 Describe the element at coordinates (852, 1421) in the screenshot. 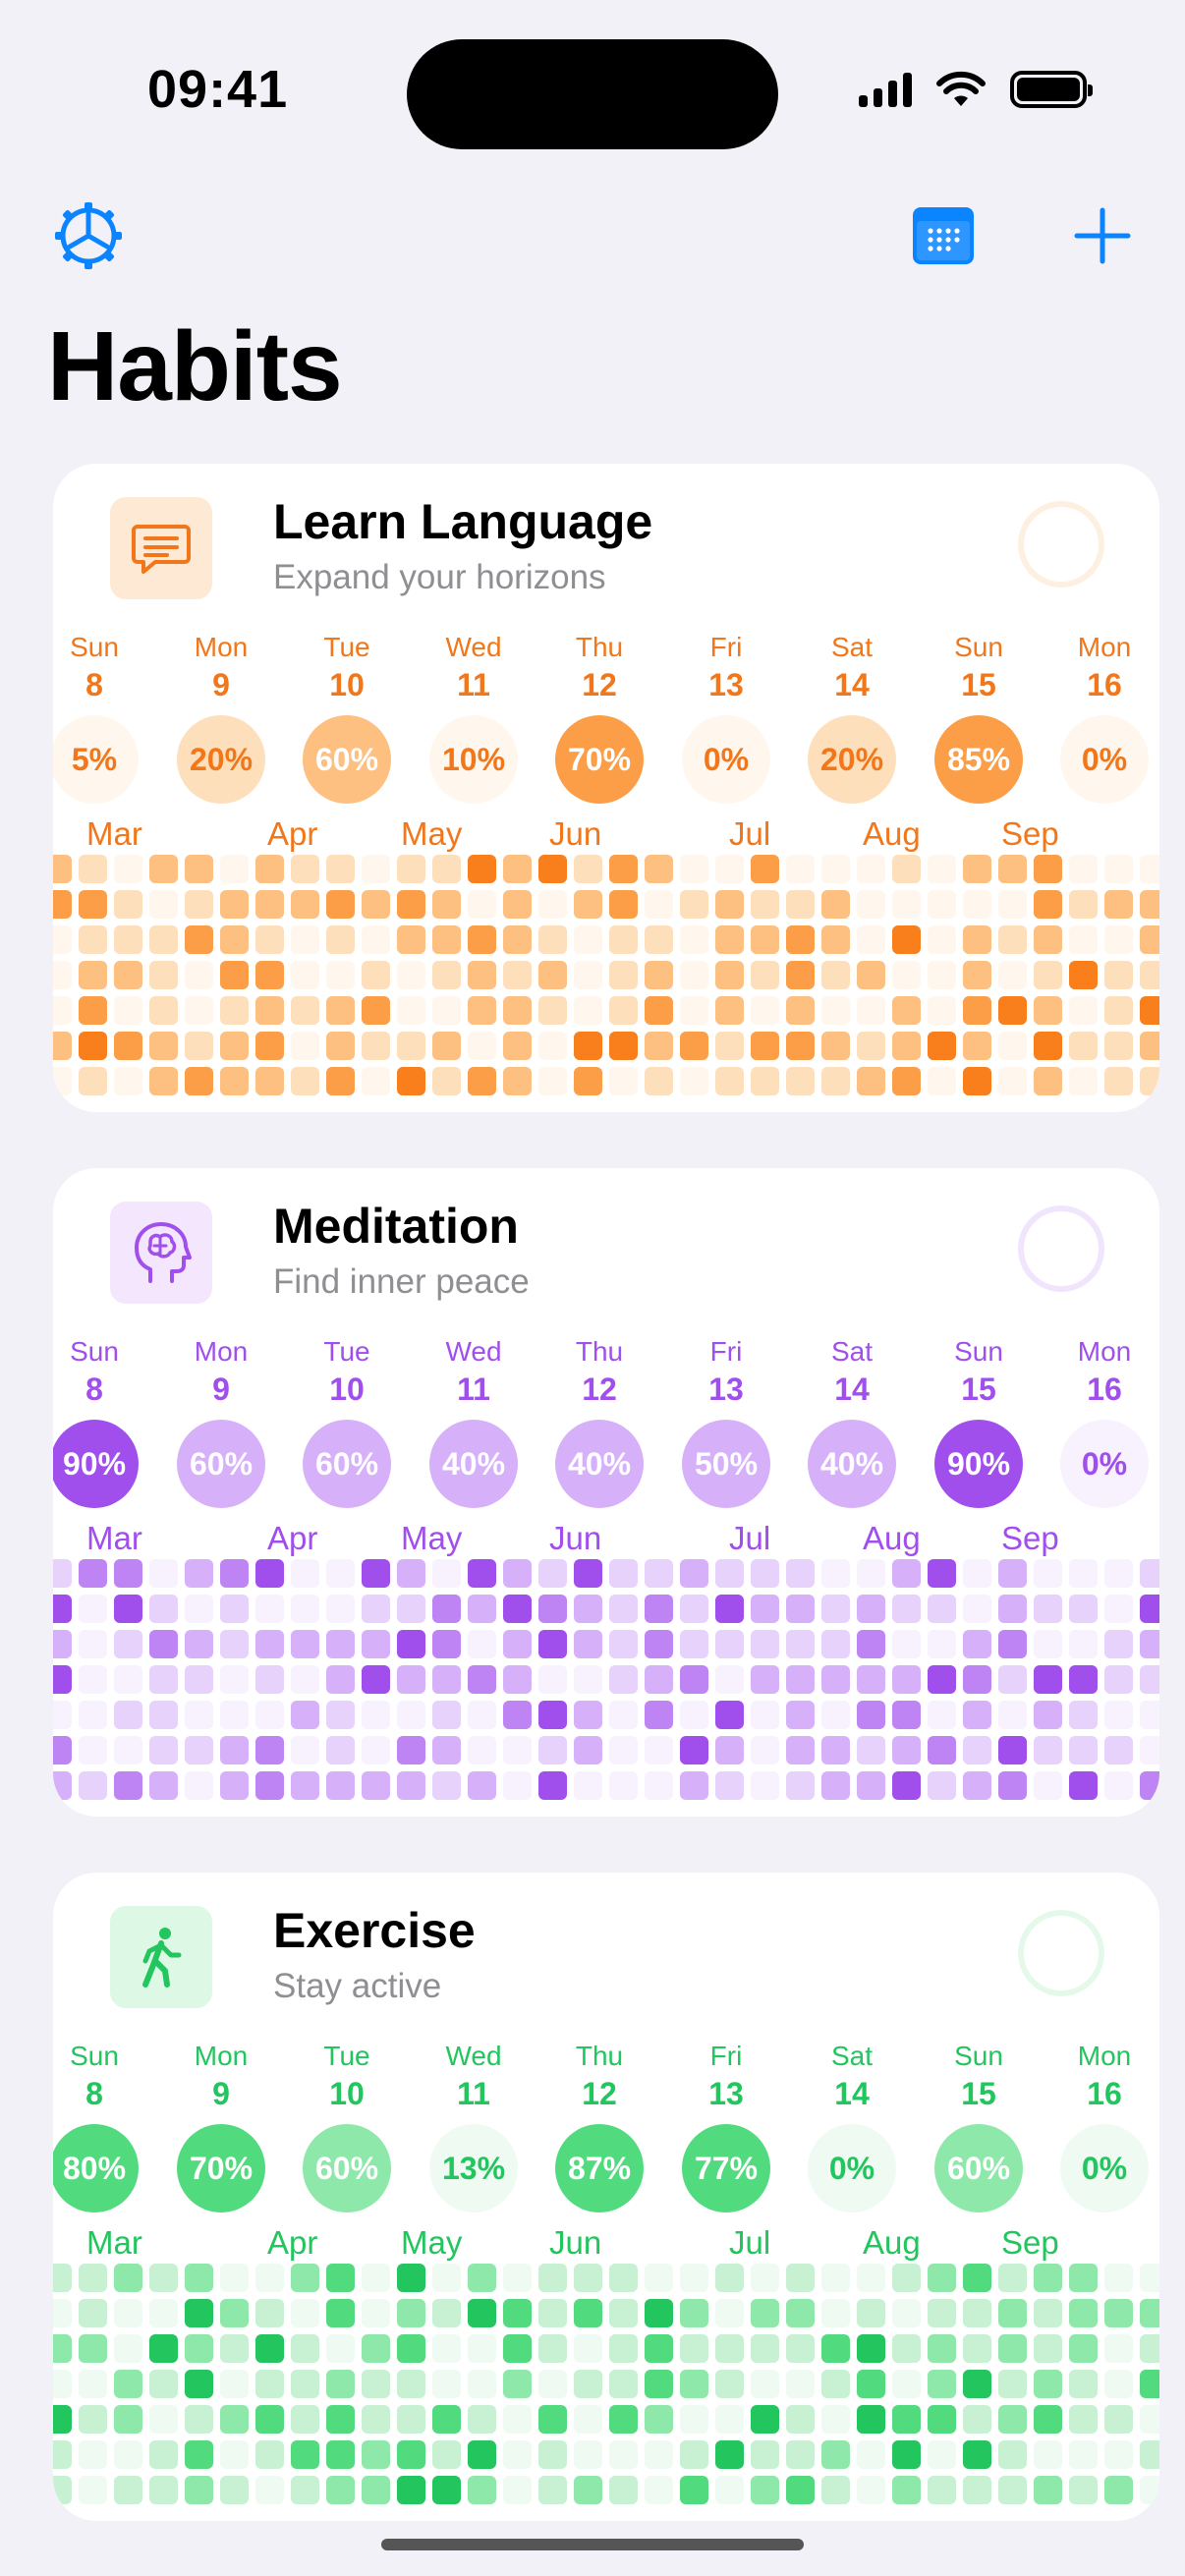

I see `day-sat-14: Sat 14 40%` at that location.